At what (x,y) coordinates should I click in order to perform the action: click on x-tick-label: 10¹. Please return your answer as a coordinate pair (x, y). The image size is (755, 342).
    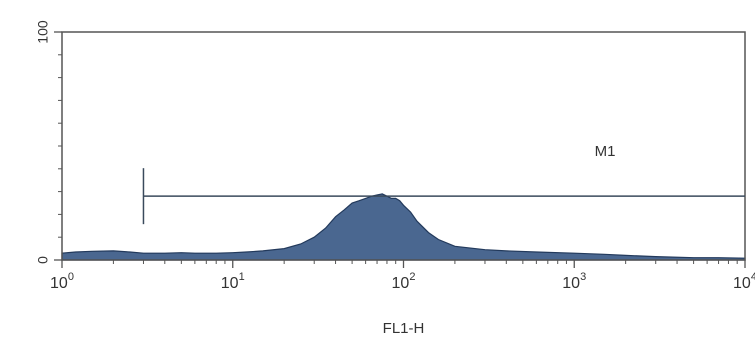
    Looking at the image, I should click on (233, 281).